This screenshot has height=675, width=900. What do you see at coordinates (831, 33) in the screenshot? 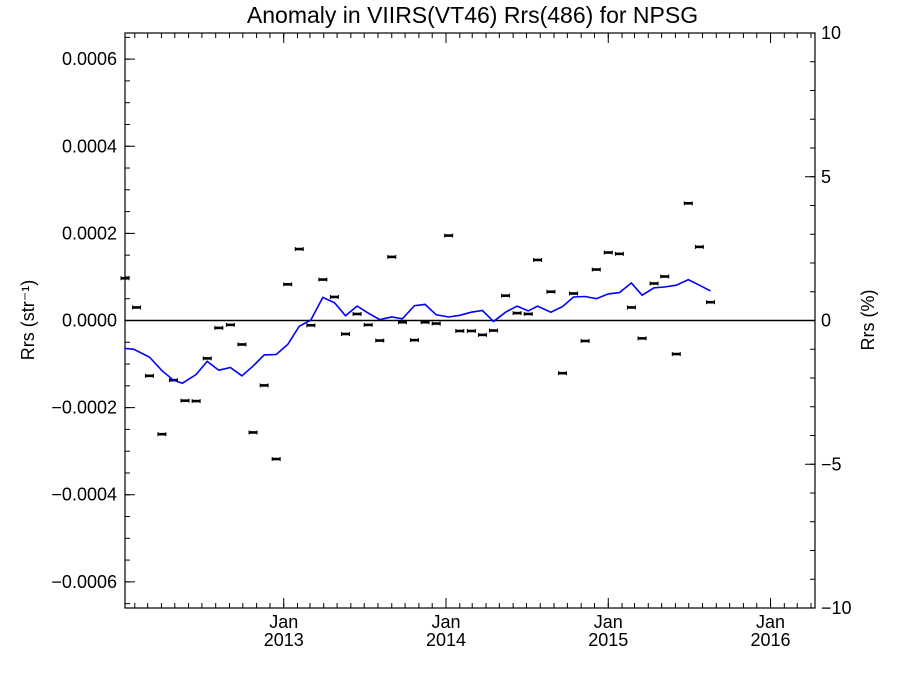
I see `y2-tick-label: 10` at bounding box center [831, 33].